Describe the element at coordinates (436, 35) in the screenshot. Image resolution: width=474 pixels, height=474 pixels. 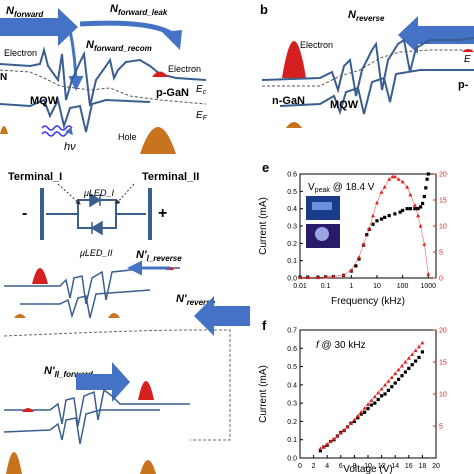
I see `reverse-arrow` at that location.